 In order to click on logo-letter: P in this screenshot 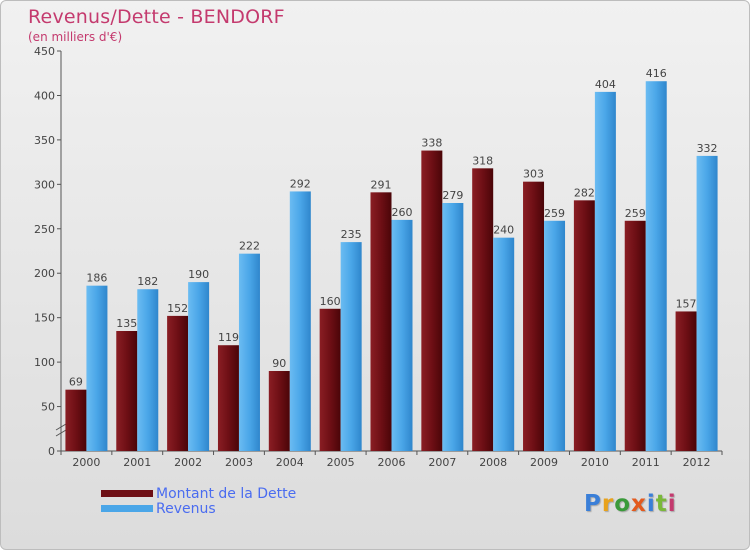, I will do `click(593, 504)`.